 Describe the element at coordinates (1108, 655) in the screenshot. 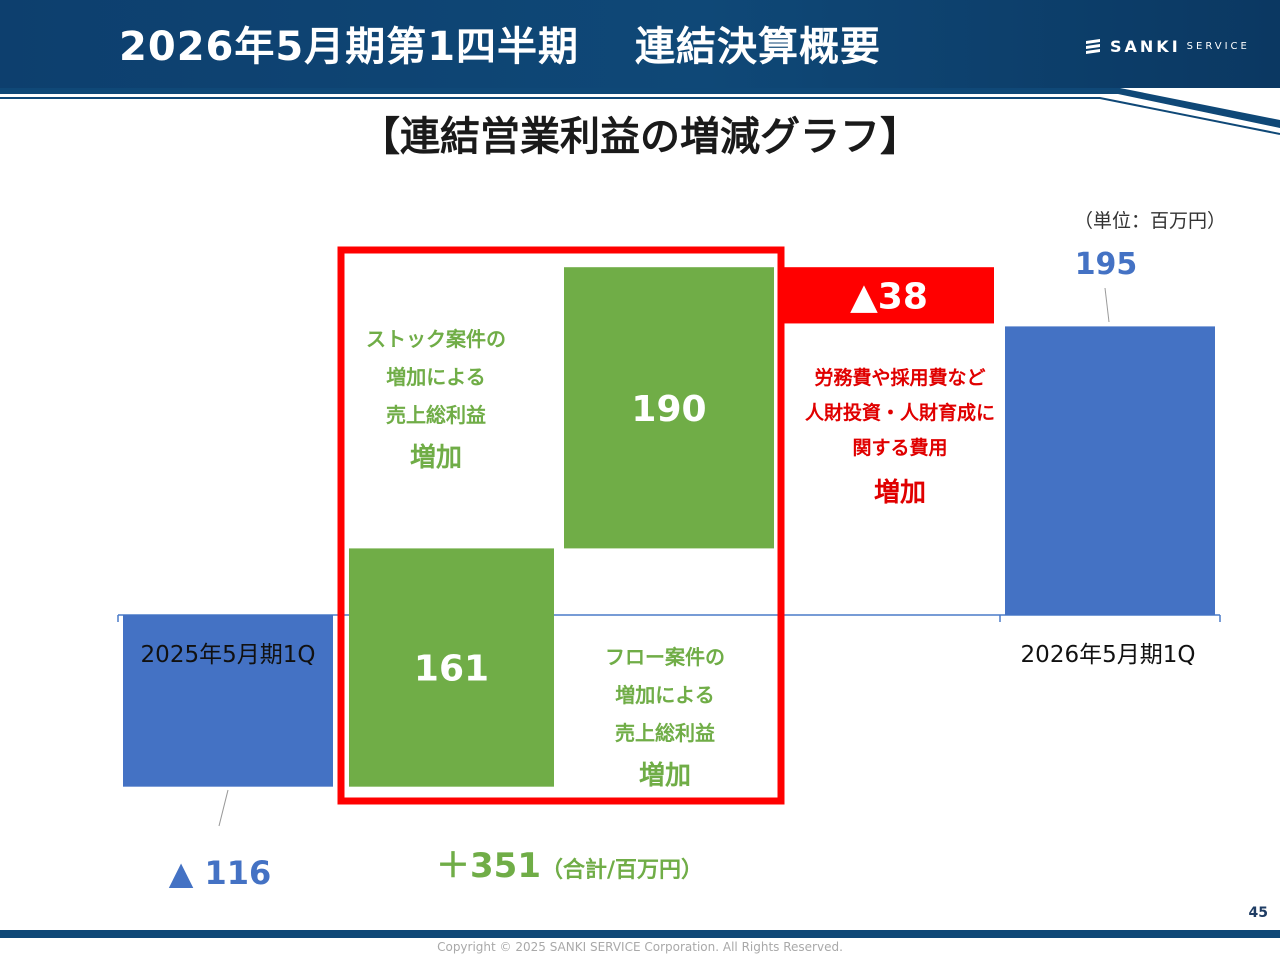

I see `category-label: 2026年5月期1Q` at that location.